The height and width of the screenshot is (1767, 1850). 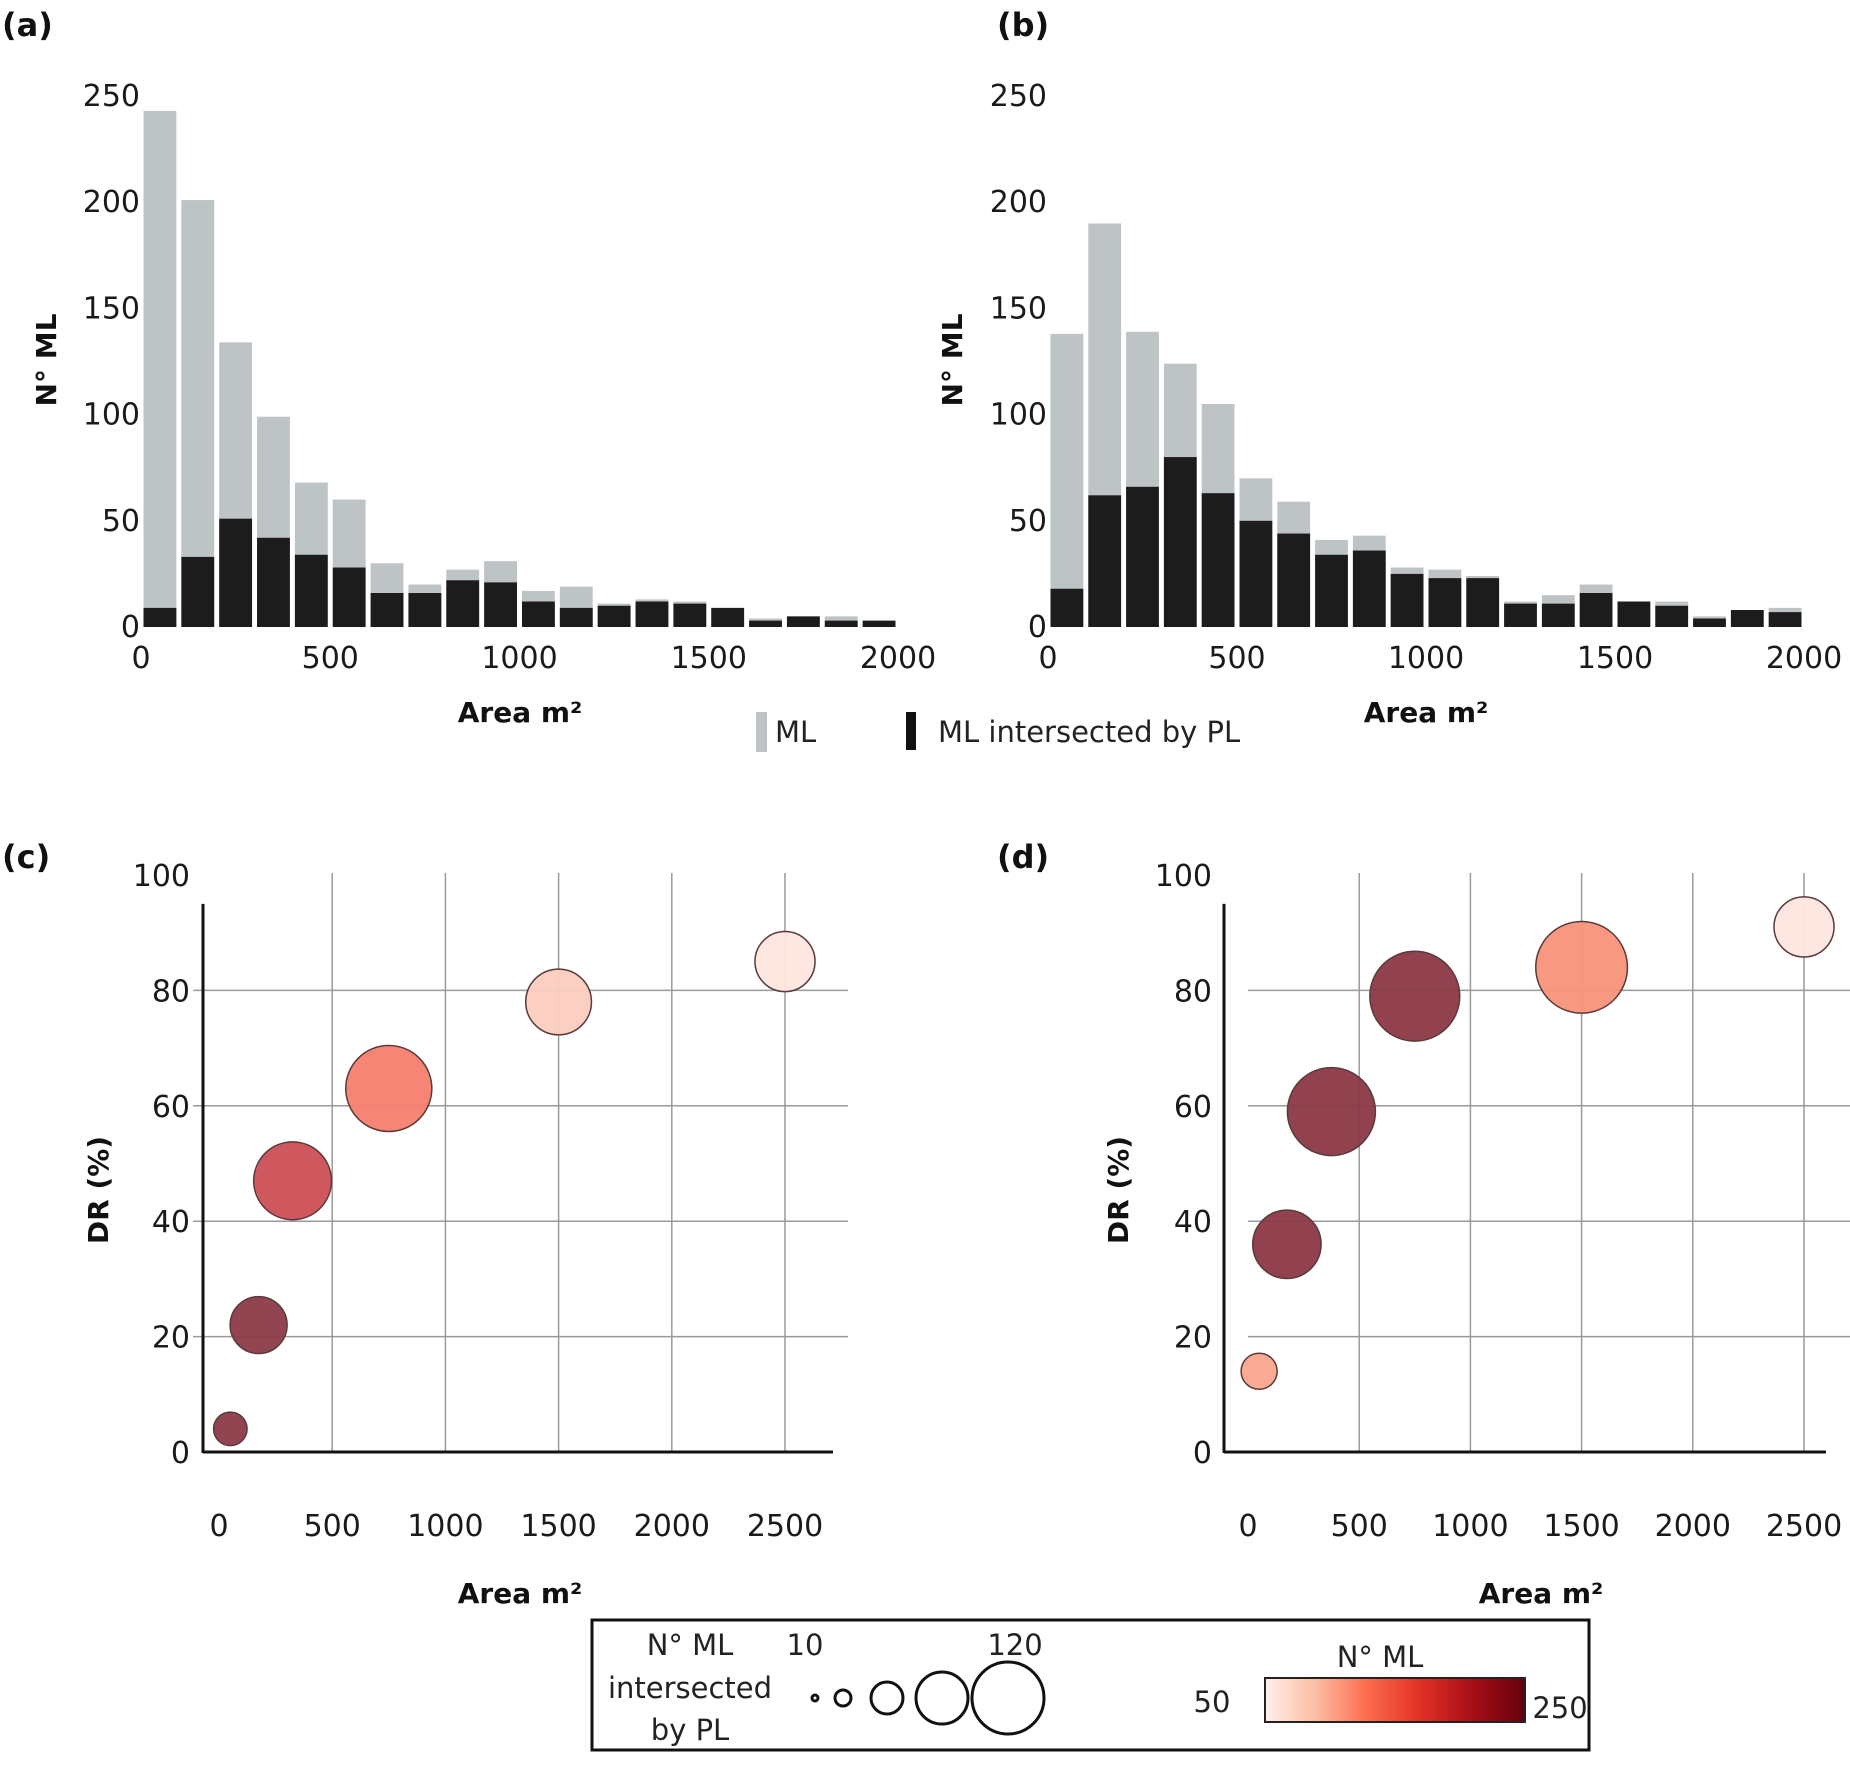 What do you see at coordinates (1023, 857) in the screenshot?
I see `panel-label-d: (d)` at bounding box center [1023, 857].